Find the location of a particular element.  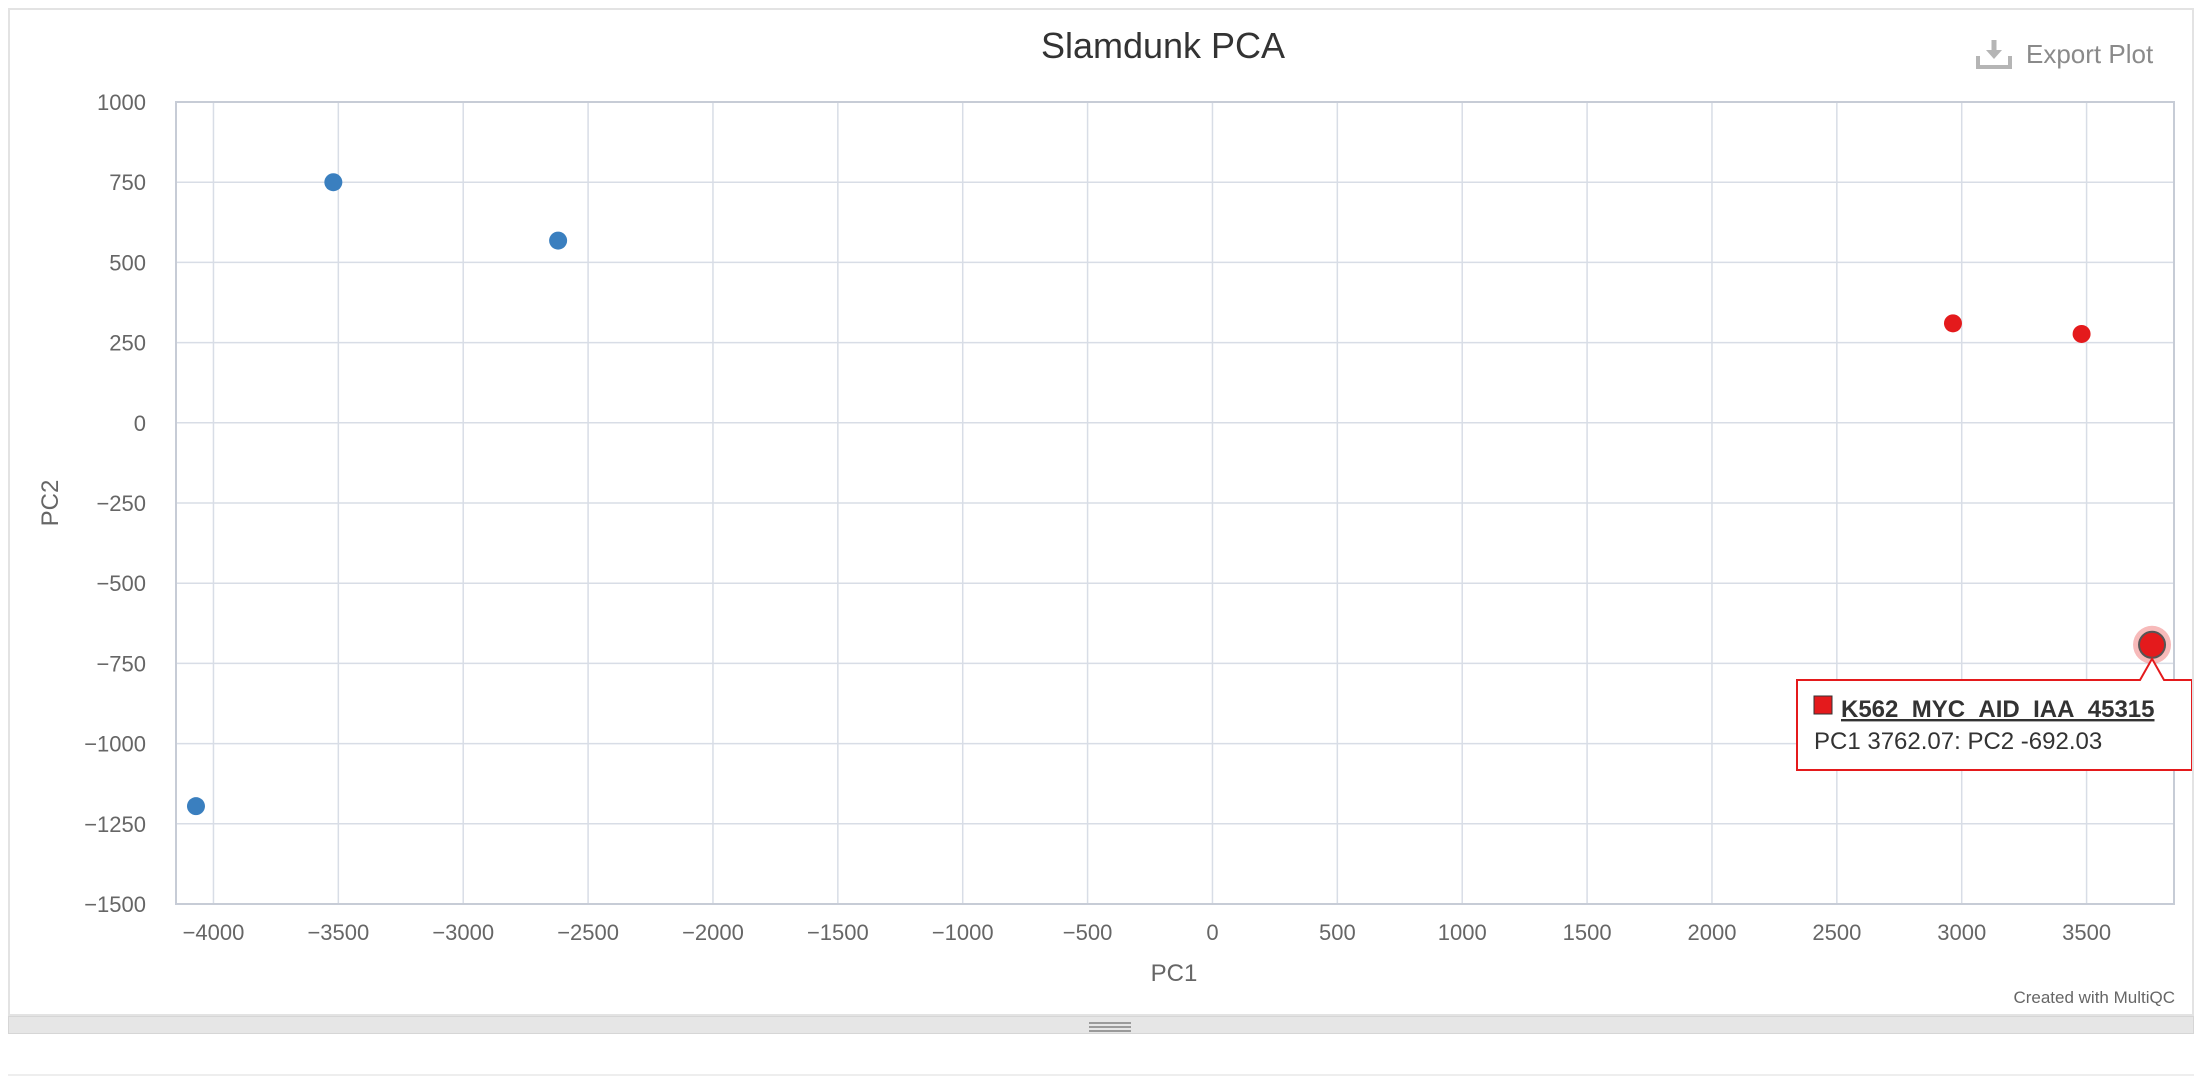

export-plot-button: Export Plot is located at coordinates (2064, 54).